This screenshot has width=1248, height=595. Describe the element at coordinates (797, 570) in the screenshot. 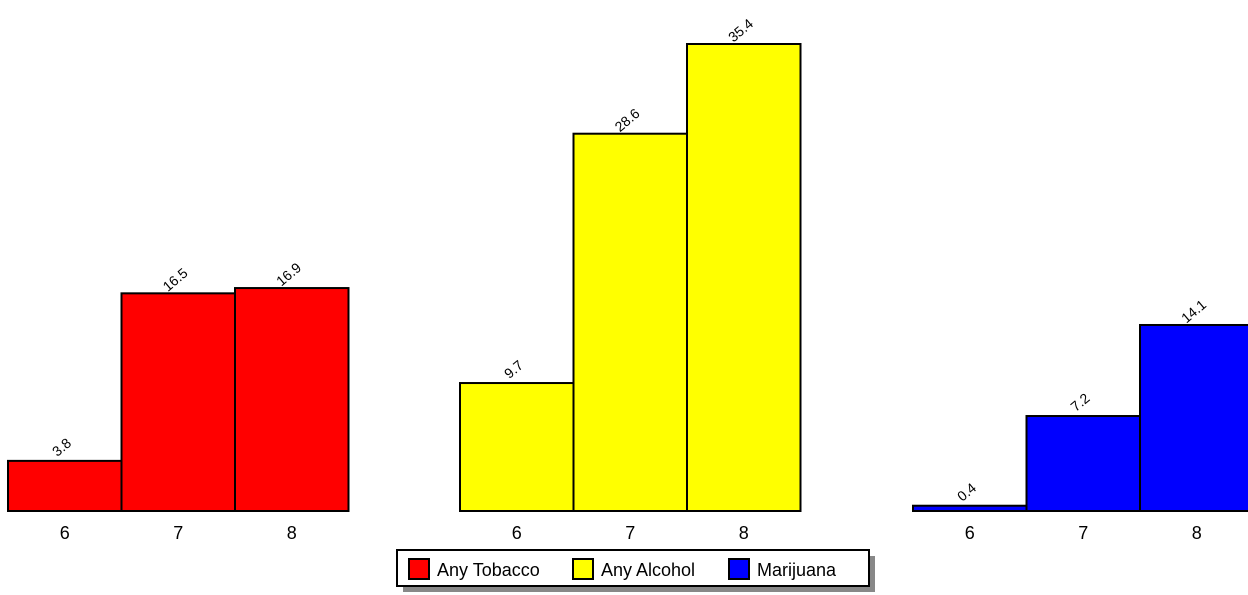

I see `legend-label-marijuana: Marijuana` at that location.